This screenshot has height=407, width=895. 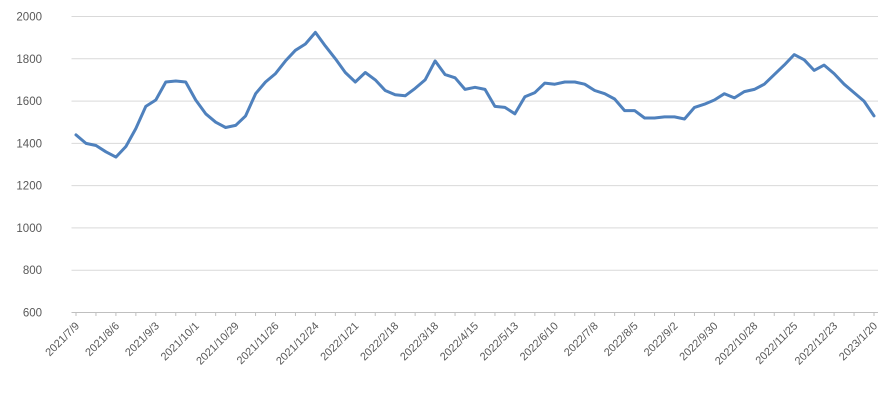 I want to click on x-tick-label: 2022/8/5, so click(x=621, y=339).